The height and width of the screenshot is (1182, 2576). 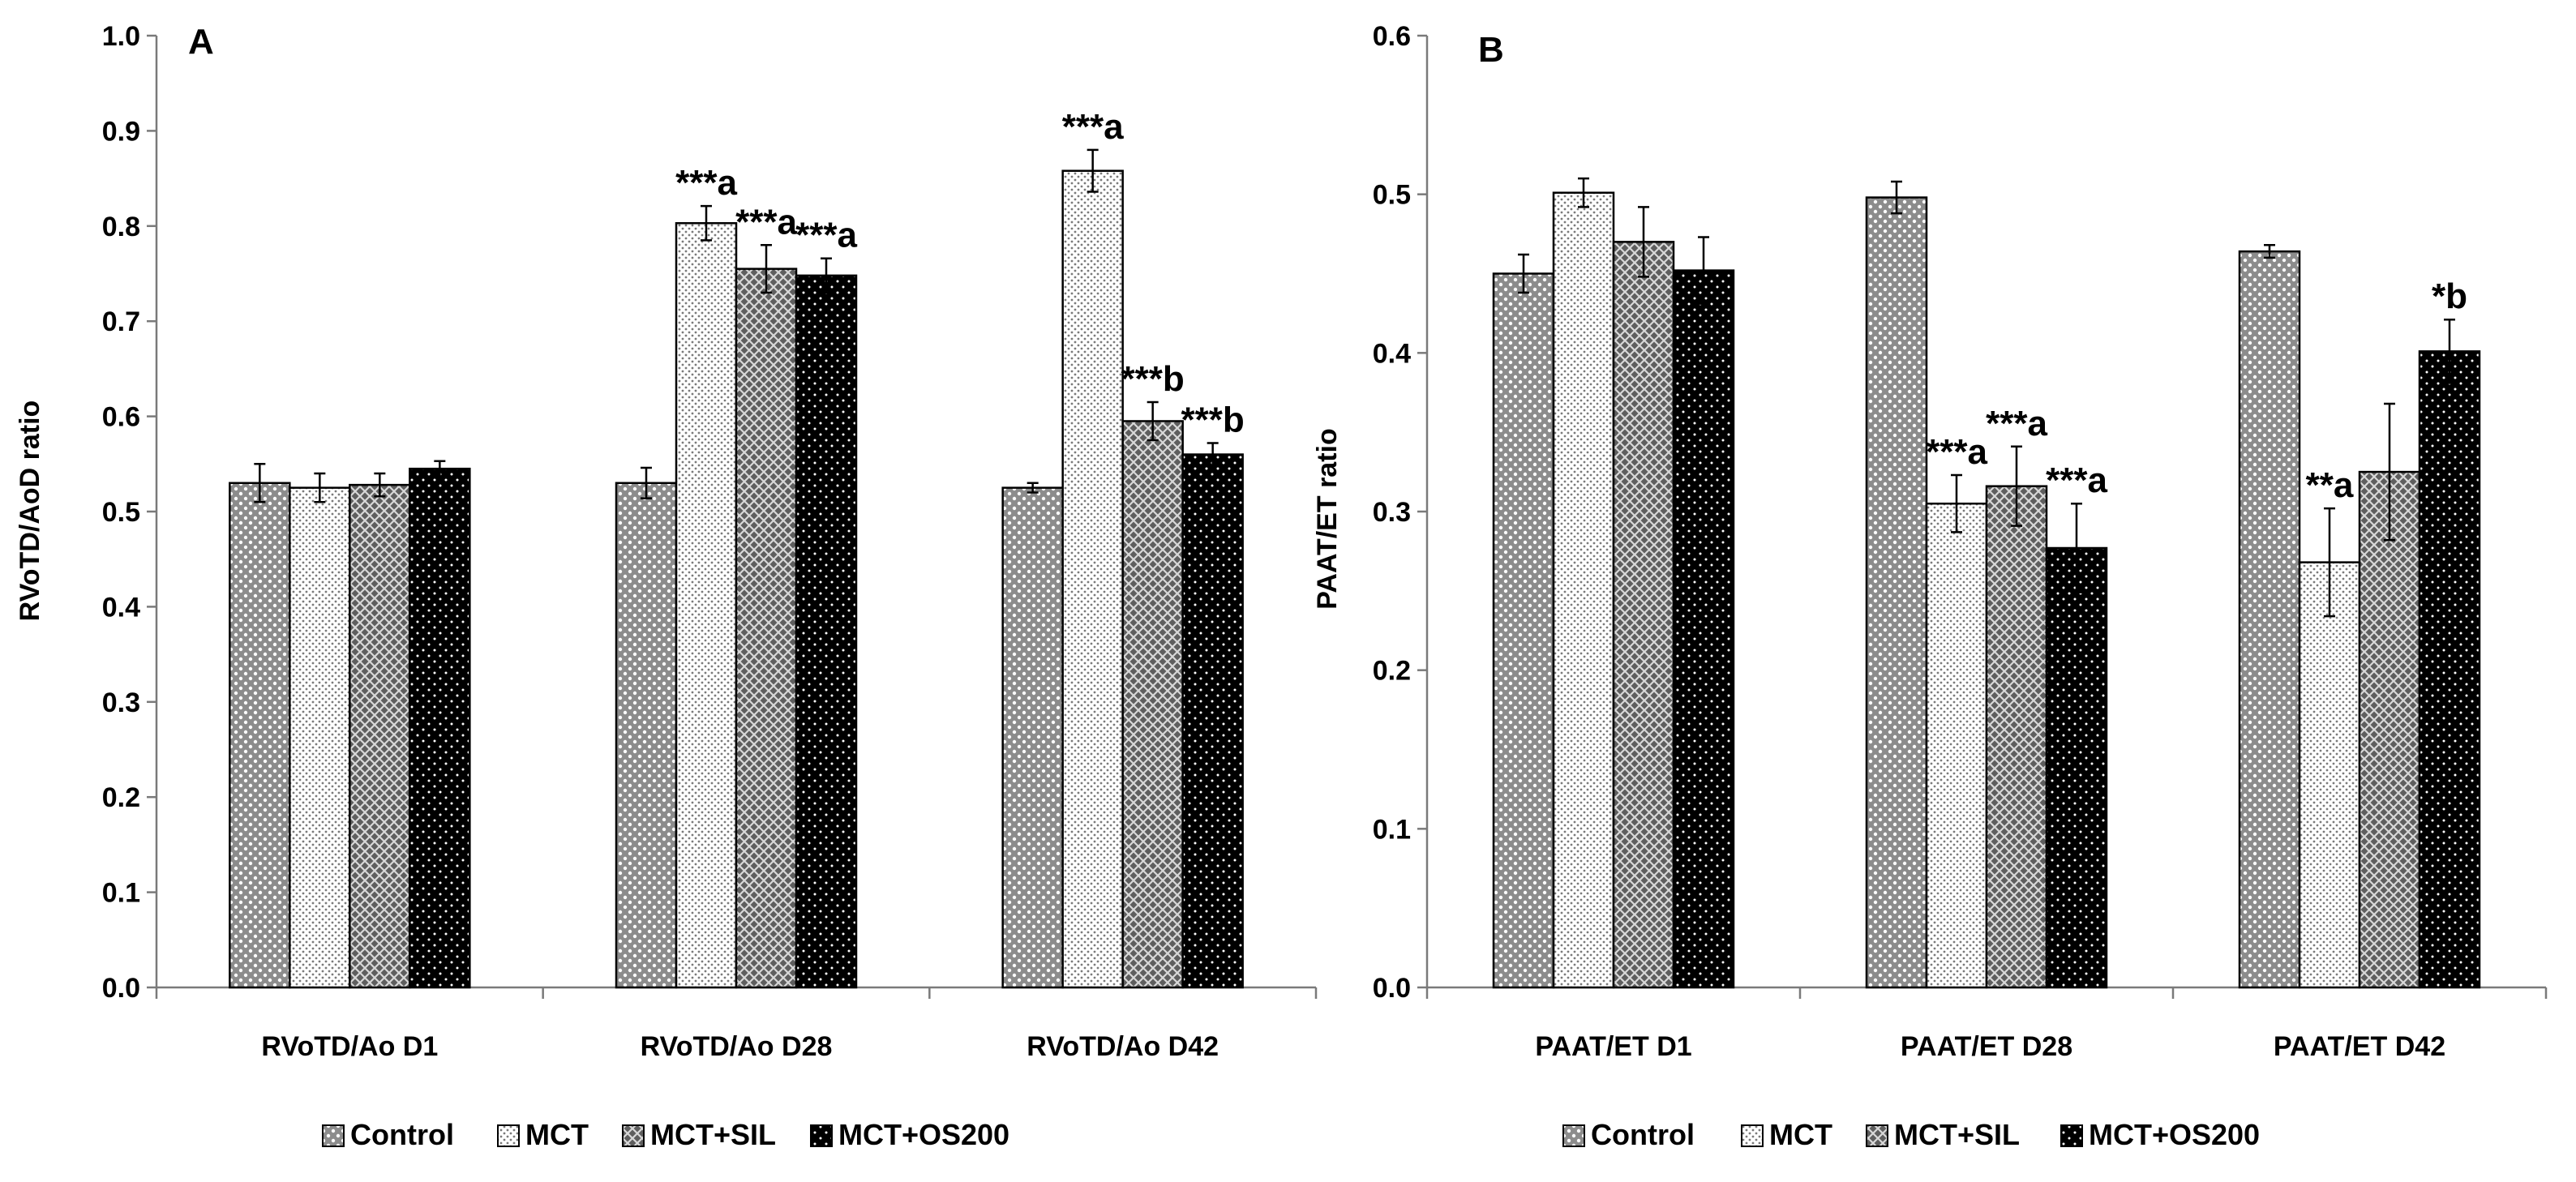 What do you see at coordinates (737, 1046) in the screenshot?
I see `panel-a-category-label: RVoTD/Ao D28` at bounding box center [737, 1046].